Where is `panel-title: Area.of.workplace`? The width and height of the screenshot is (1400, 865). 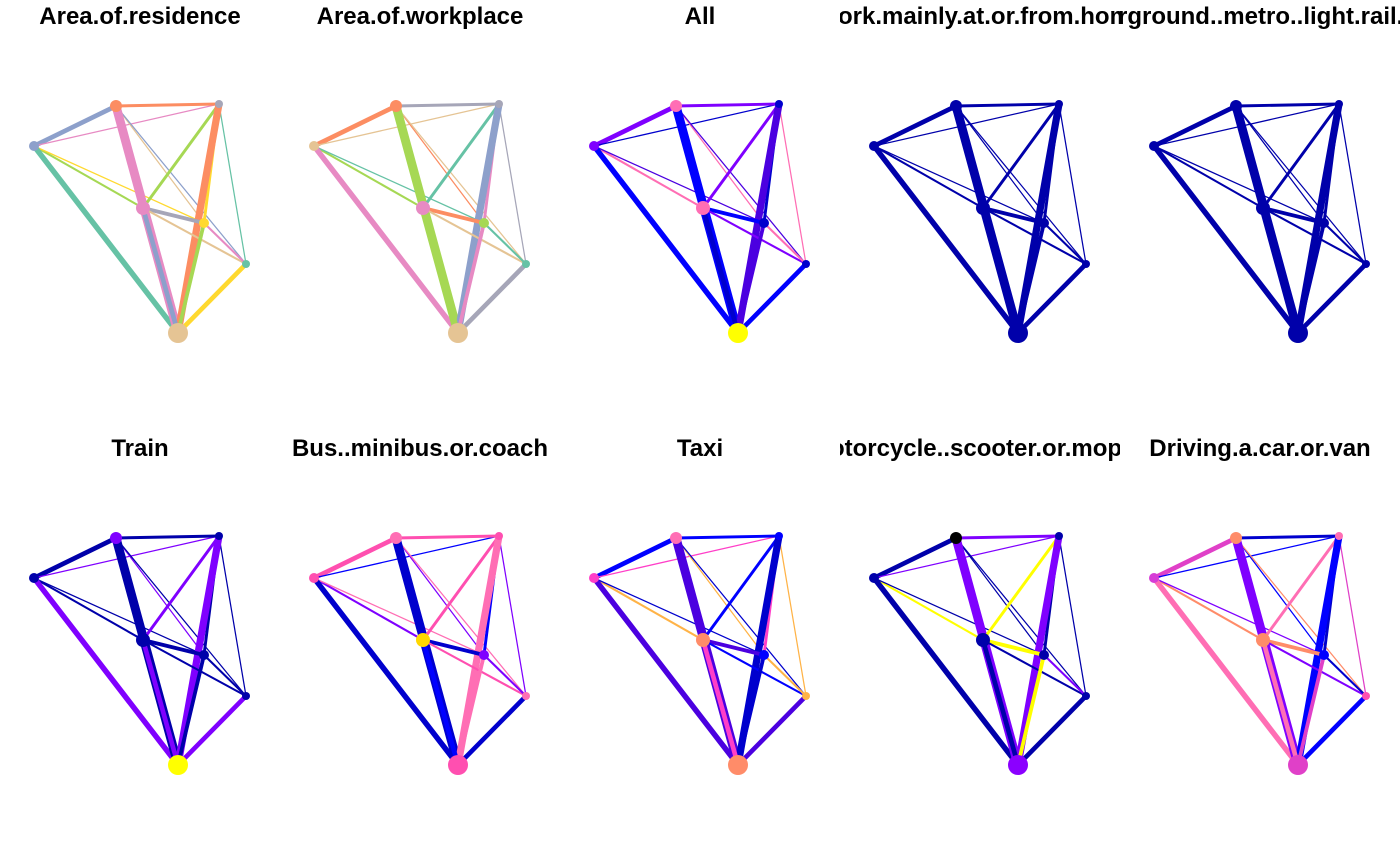
panel-title: Area.of.workplace is located at coordinates (420, 16).